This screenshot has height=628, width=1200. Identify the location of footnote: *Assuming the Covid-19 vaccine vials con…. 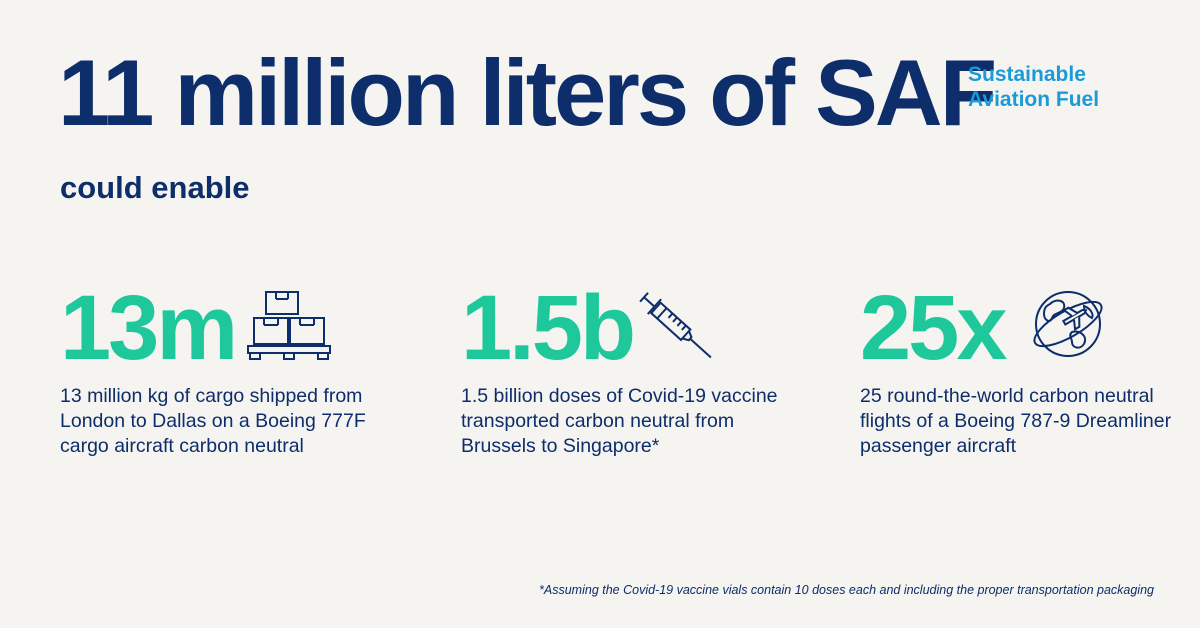
(846, 590).